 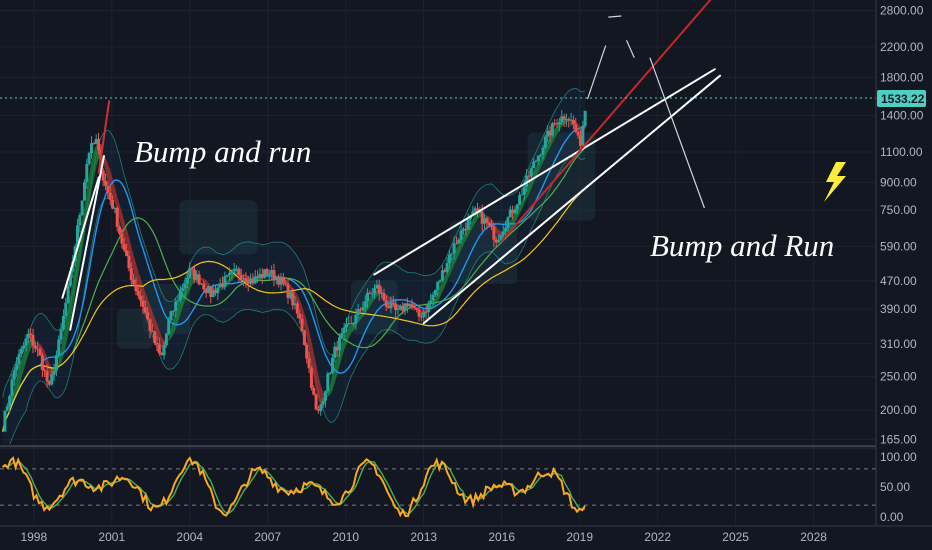 I want to click on time-tick-label: 2013, so click(x=423, y=537).